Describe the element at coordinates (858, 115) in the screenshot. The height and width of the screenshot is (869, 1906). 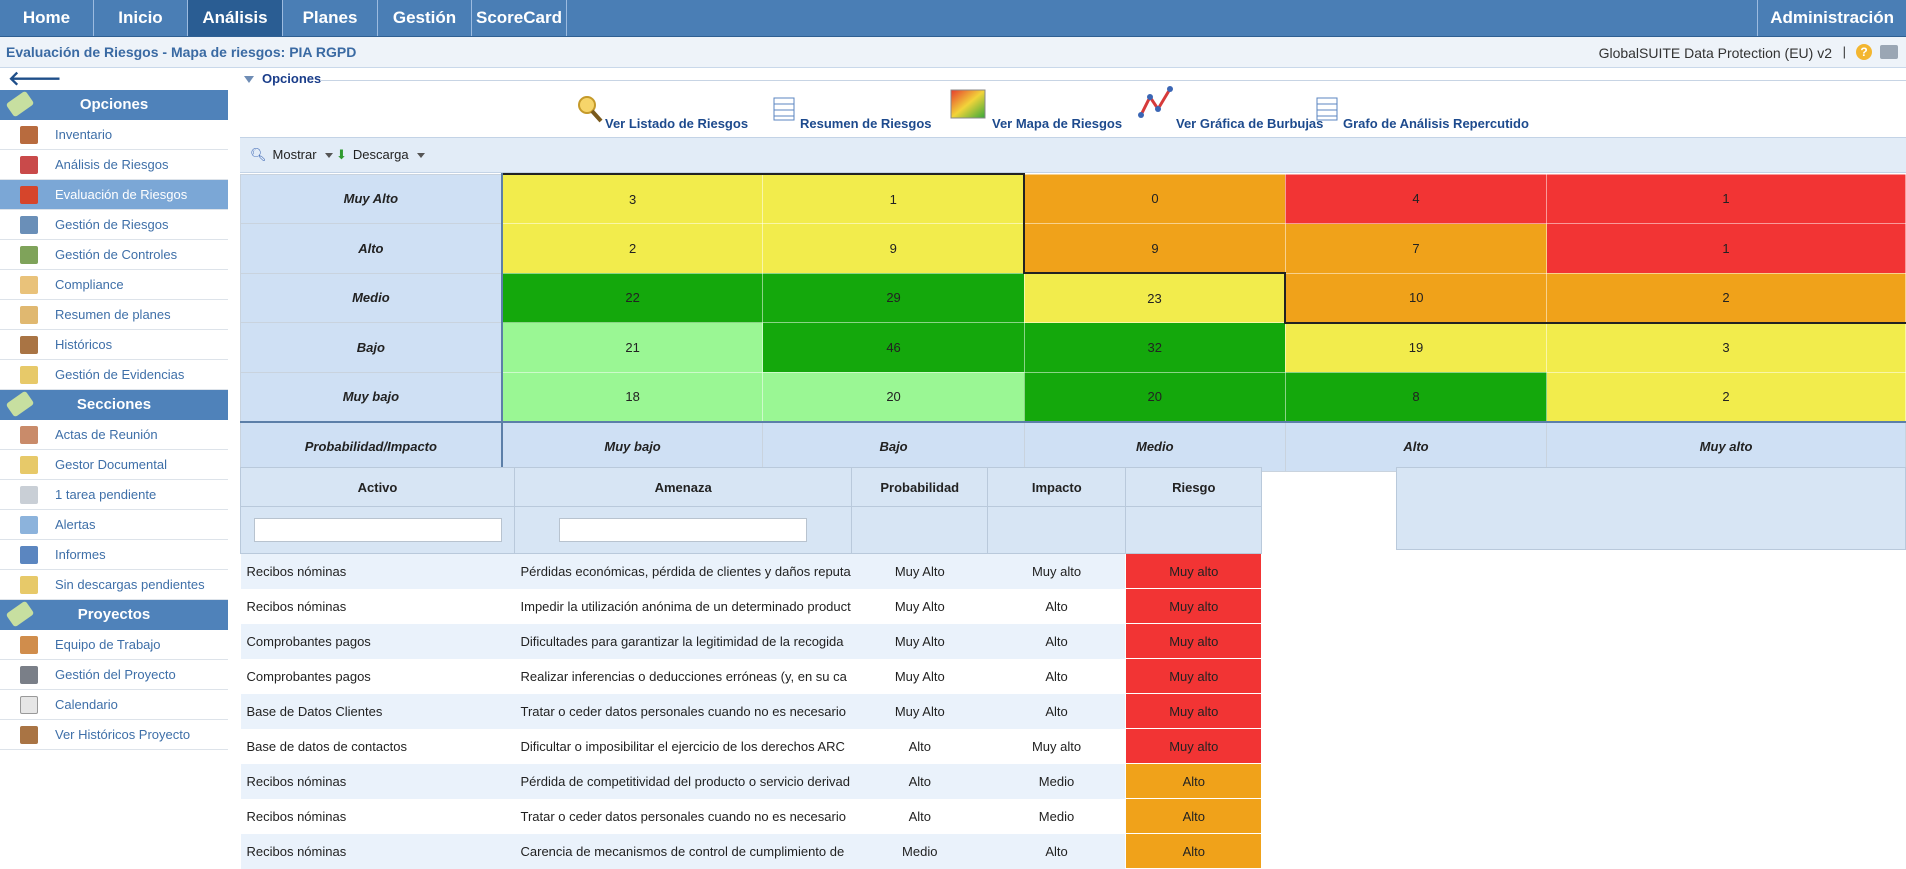
I see `resumen-riesgos-link: Resumen de Riesgos` at that location.